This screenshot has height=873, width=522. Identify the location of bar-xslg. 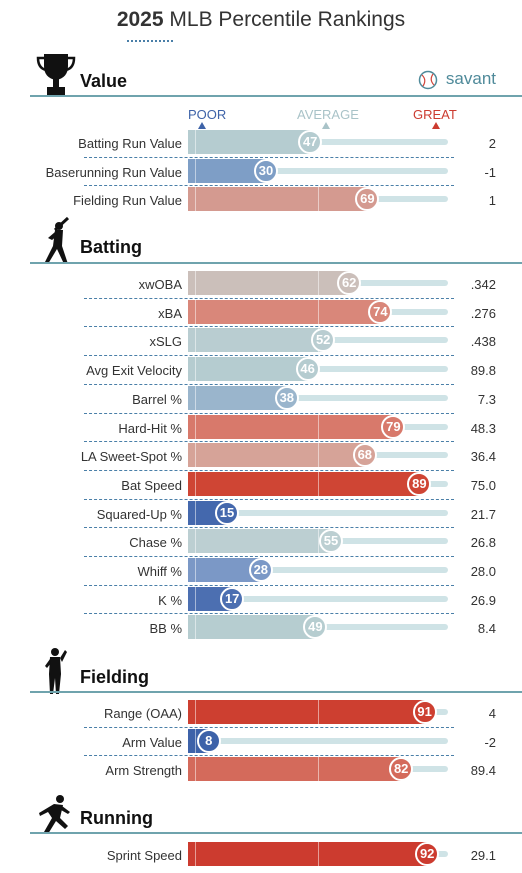
(256, 340).